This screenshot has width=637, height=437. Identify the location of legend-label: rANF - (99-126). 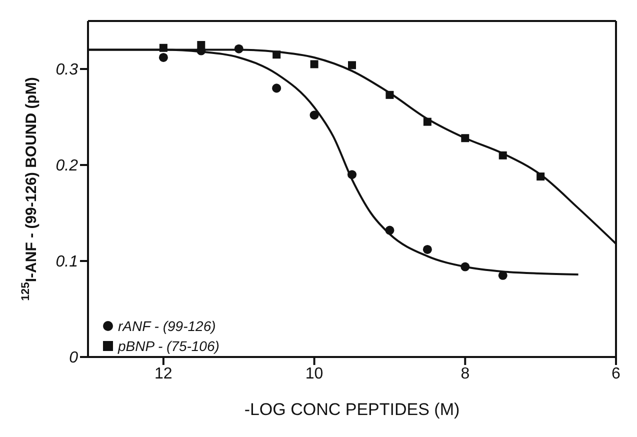
(167, 326).